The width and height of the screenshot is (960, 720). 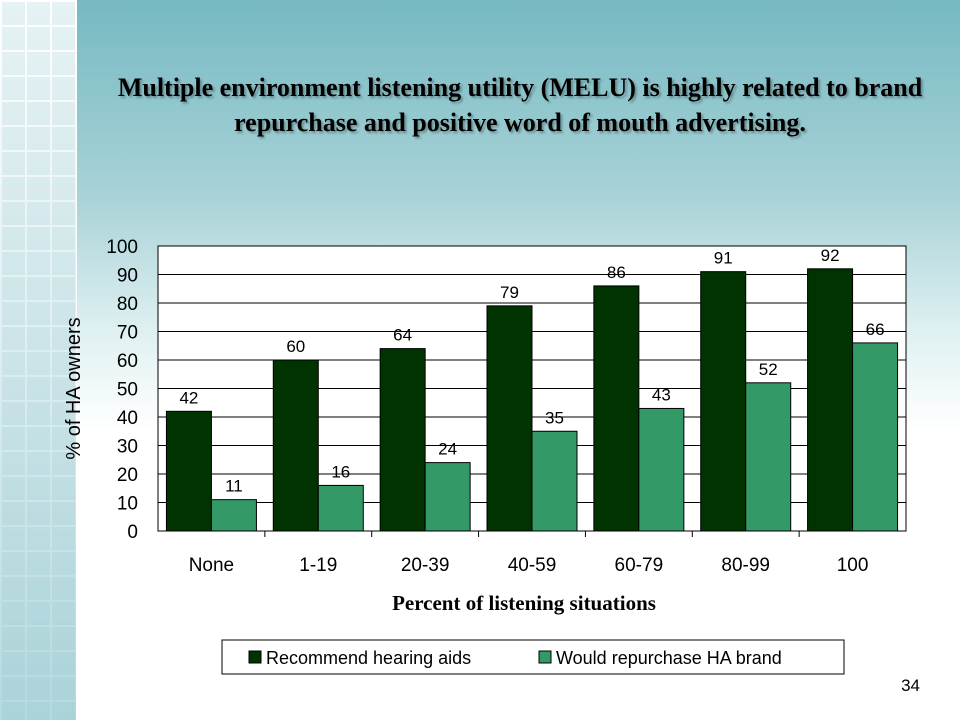 What do you see at coordinates (425, 565) in the screenshot?
I see `x-tick-label: 20-39` at bounding box center [425, 565].